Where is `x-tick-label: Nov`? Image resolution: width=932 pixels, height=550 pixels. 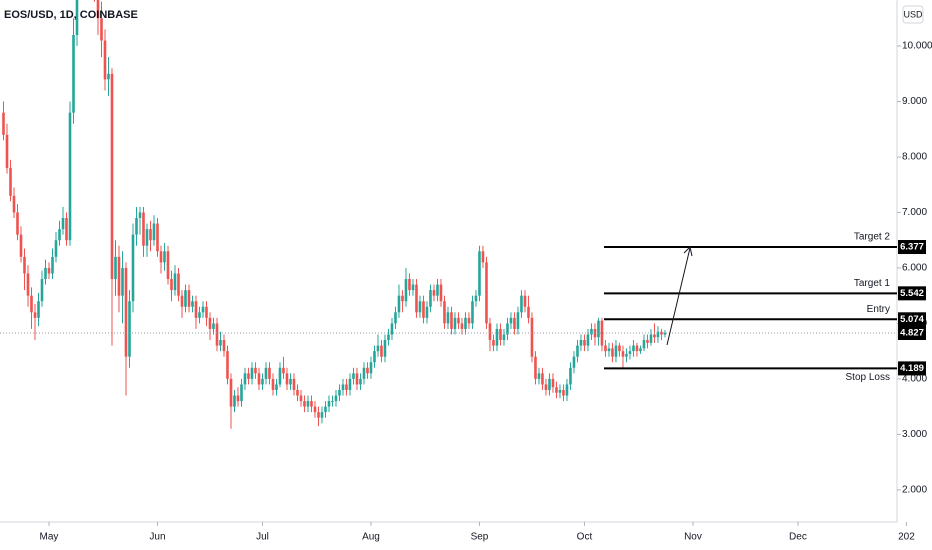 x-tick-label: Nov is located at coordinates (693, 537).